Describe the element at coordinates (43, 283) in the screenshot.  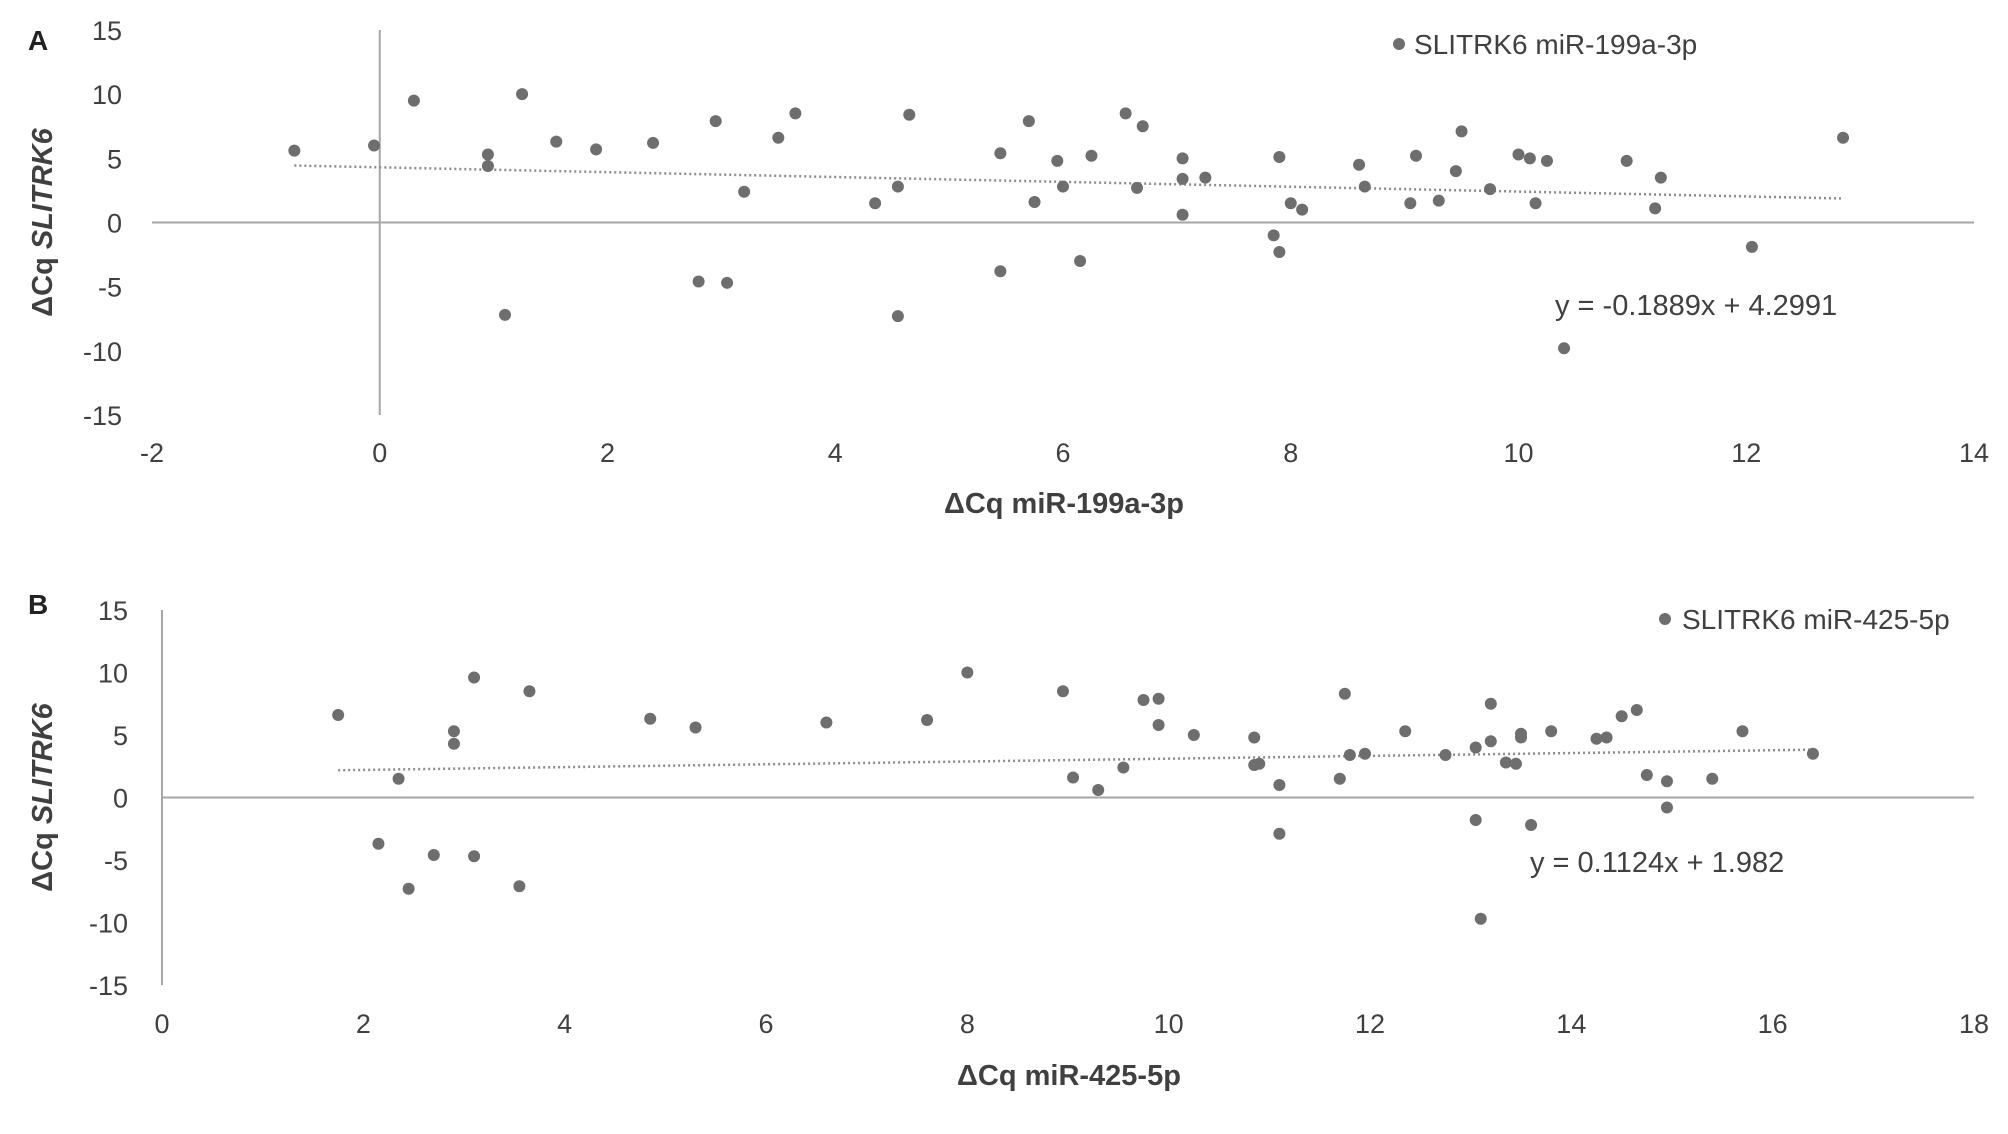
I see `y-axis-label-prefix: ΔCq` at that location.